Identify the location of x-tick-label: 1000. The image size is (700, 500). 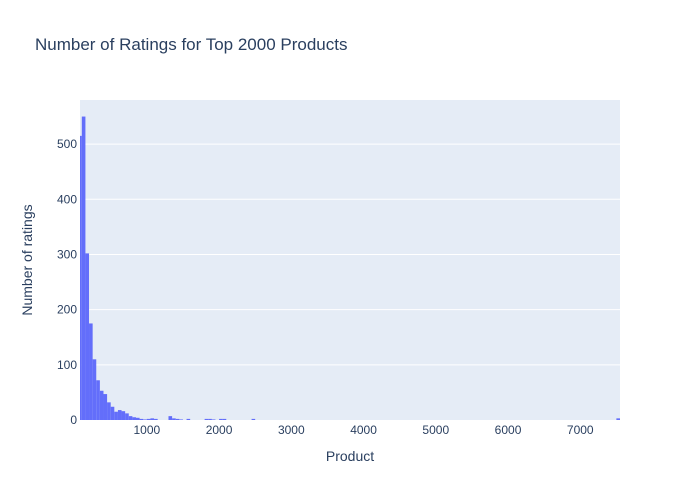
(146, 430).